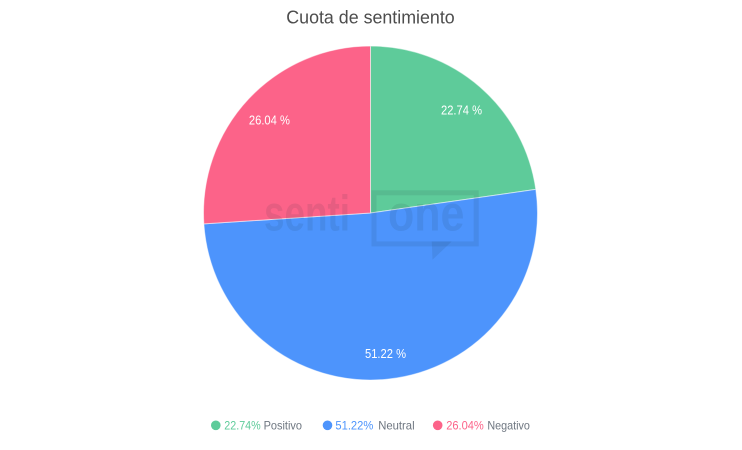  Describe the element at coordinates (307, 214) in the screenshot. I see `svg-text: senti` at that location.